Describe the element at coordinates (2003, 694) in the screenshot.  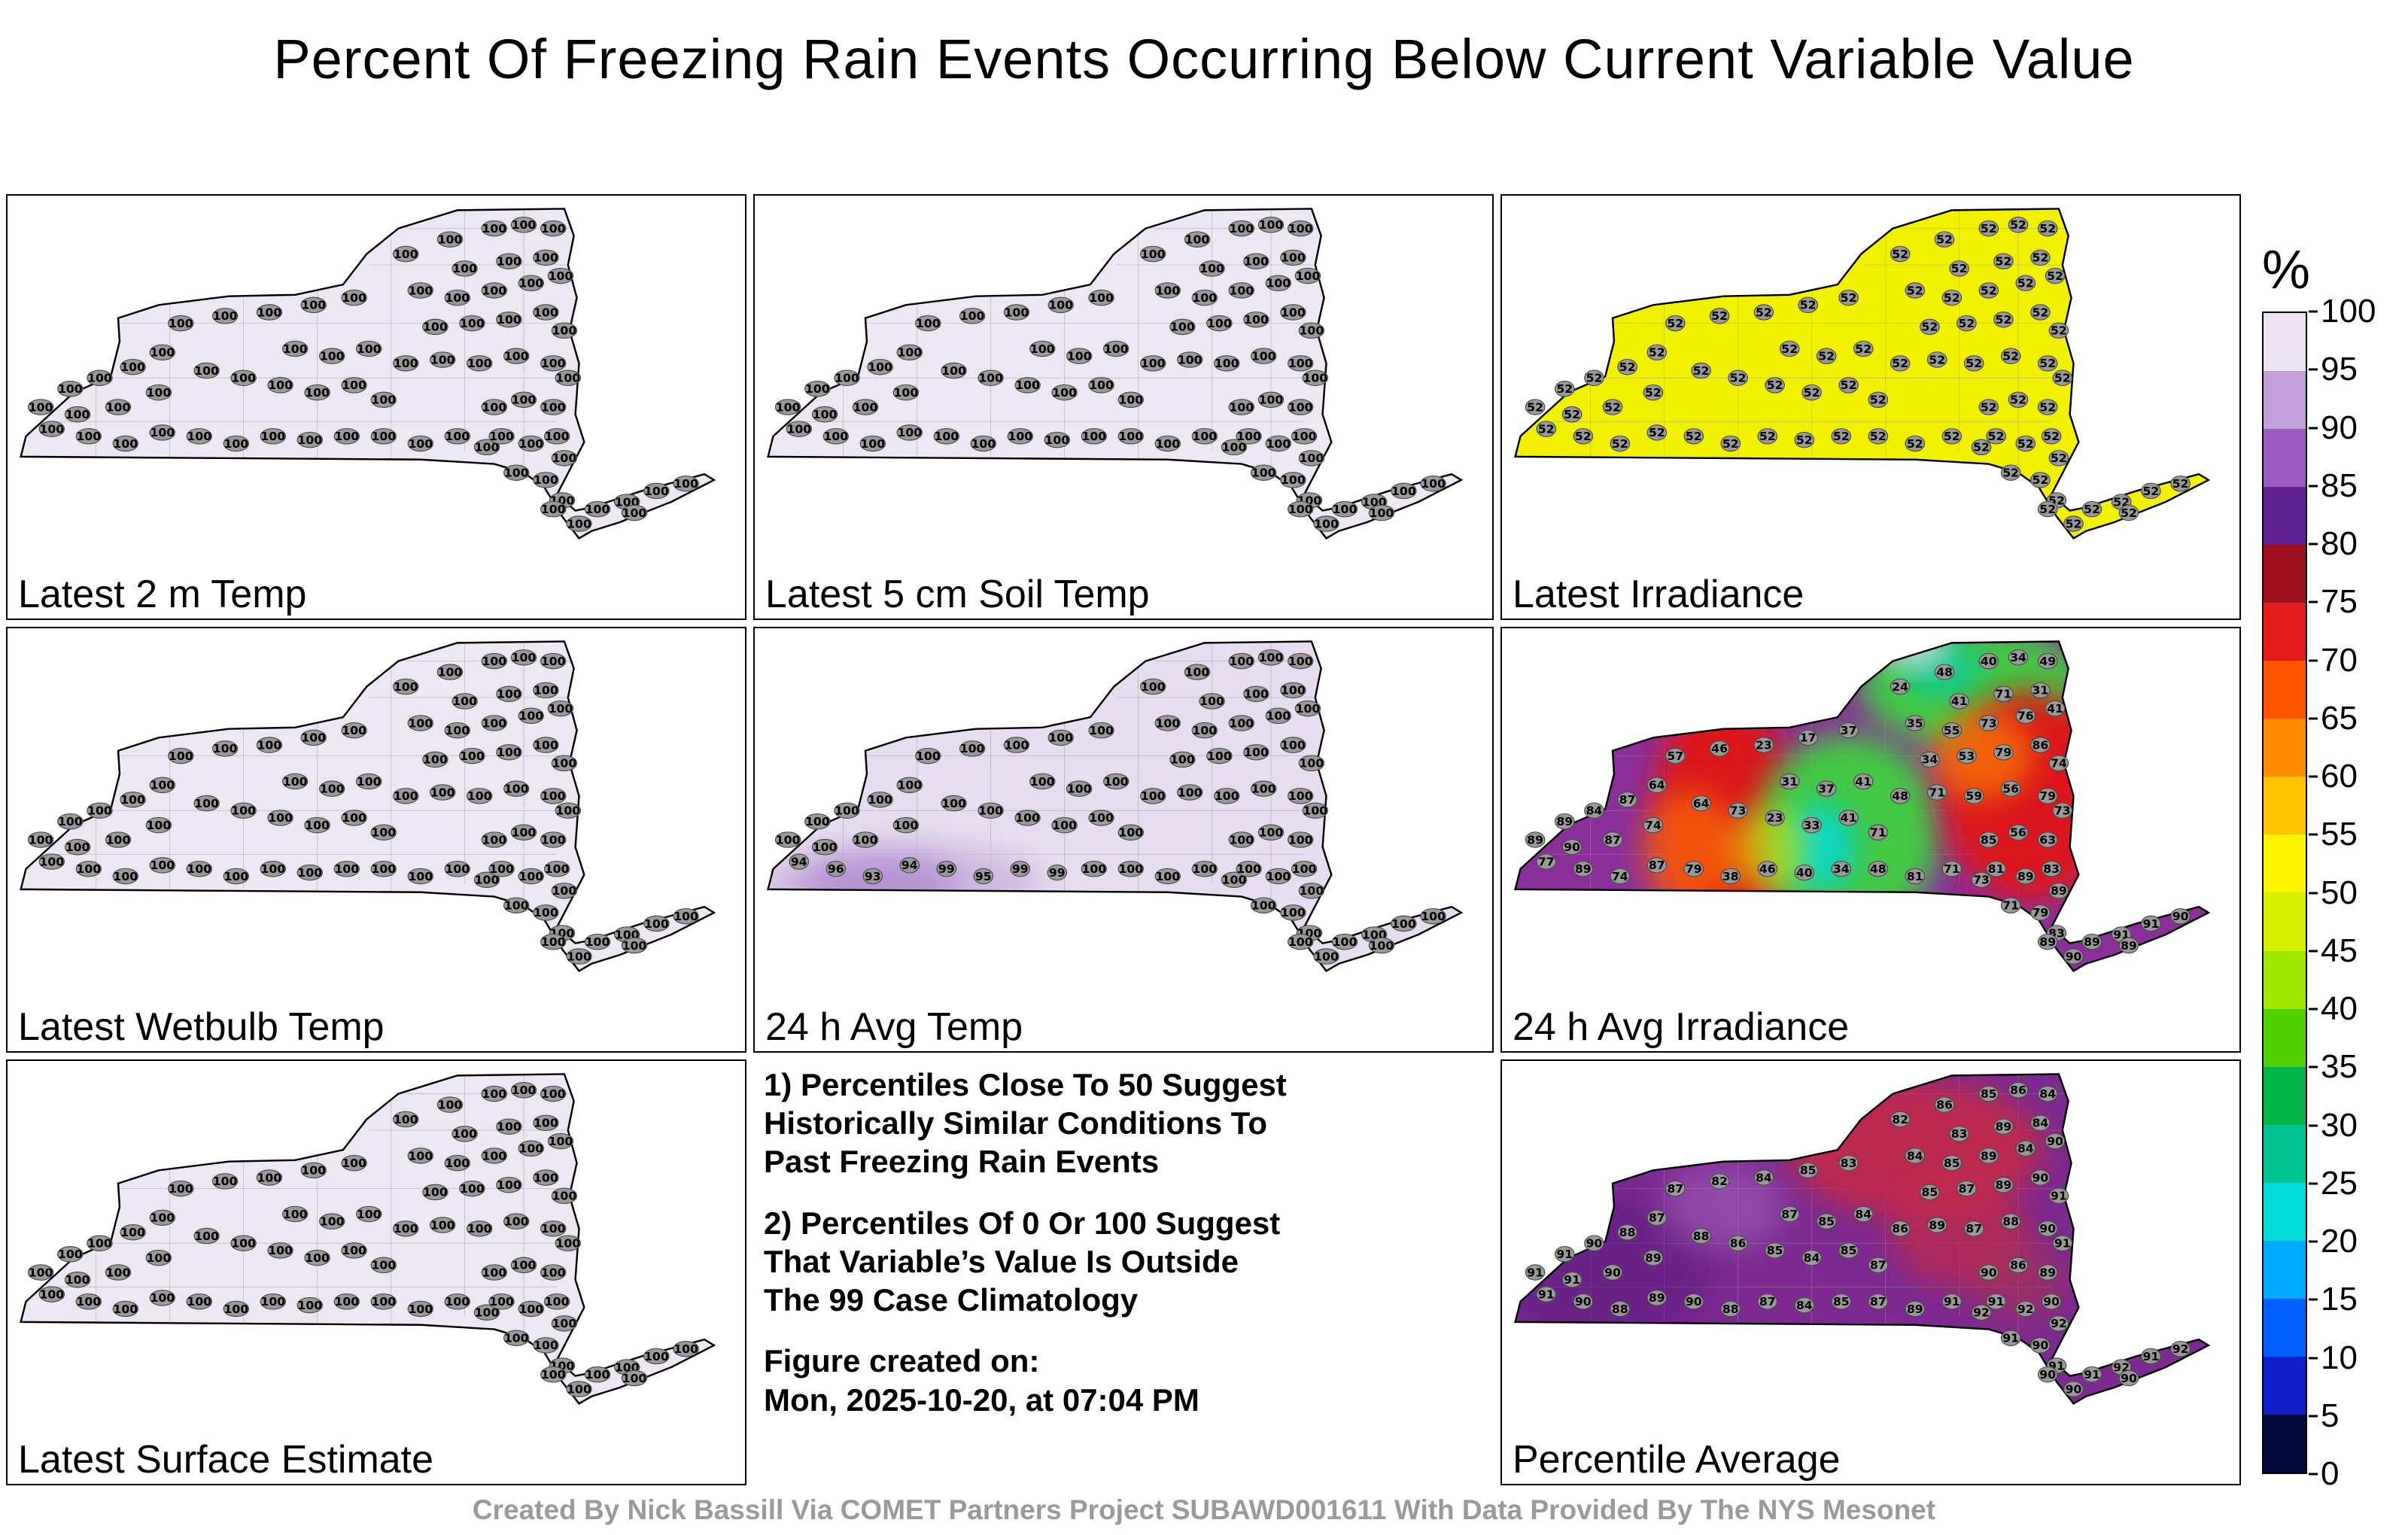
I see `svg-text: 71` at that location.